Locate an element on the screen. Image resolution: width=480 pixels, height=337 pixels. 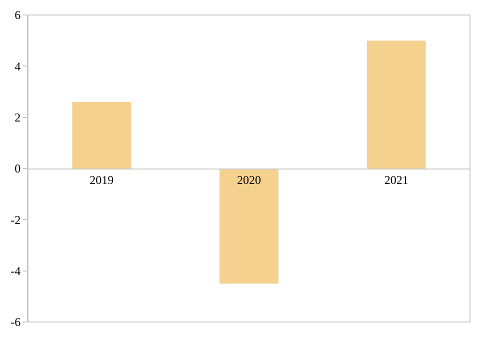
x-tick-label: 2020 is located at coordinates (249, 179).